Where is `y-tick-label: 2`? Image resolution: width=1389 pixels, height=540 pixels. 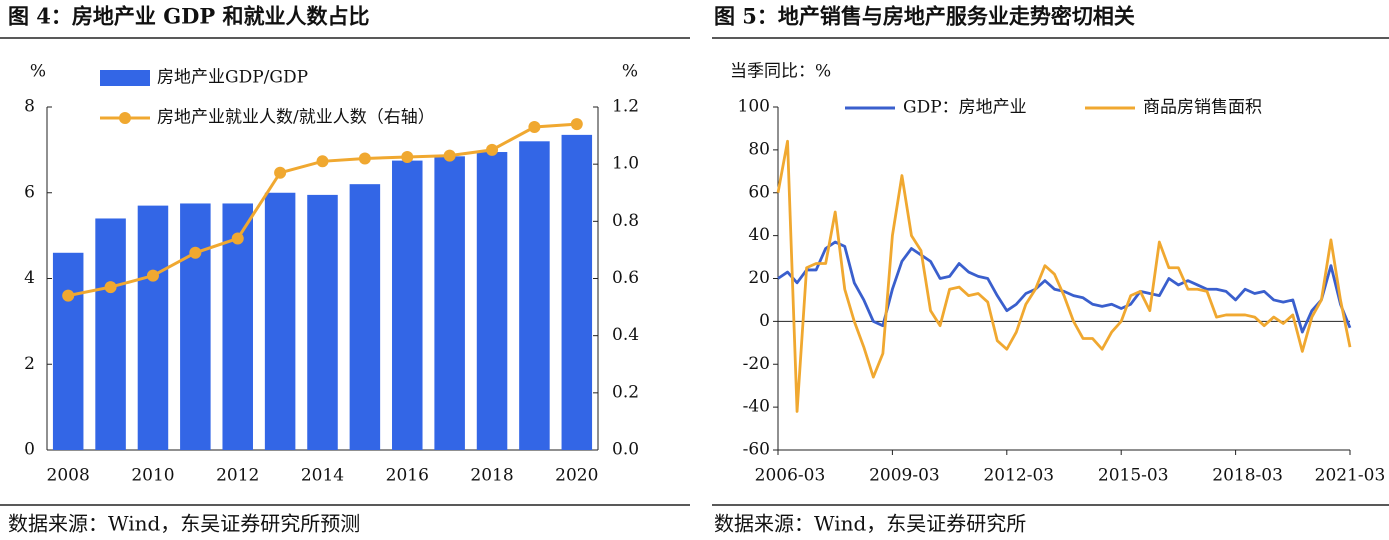 y-tick-label: 2 is located at coordinates (29, 364).